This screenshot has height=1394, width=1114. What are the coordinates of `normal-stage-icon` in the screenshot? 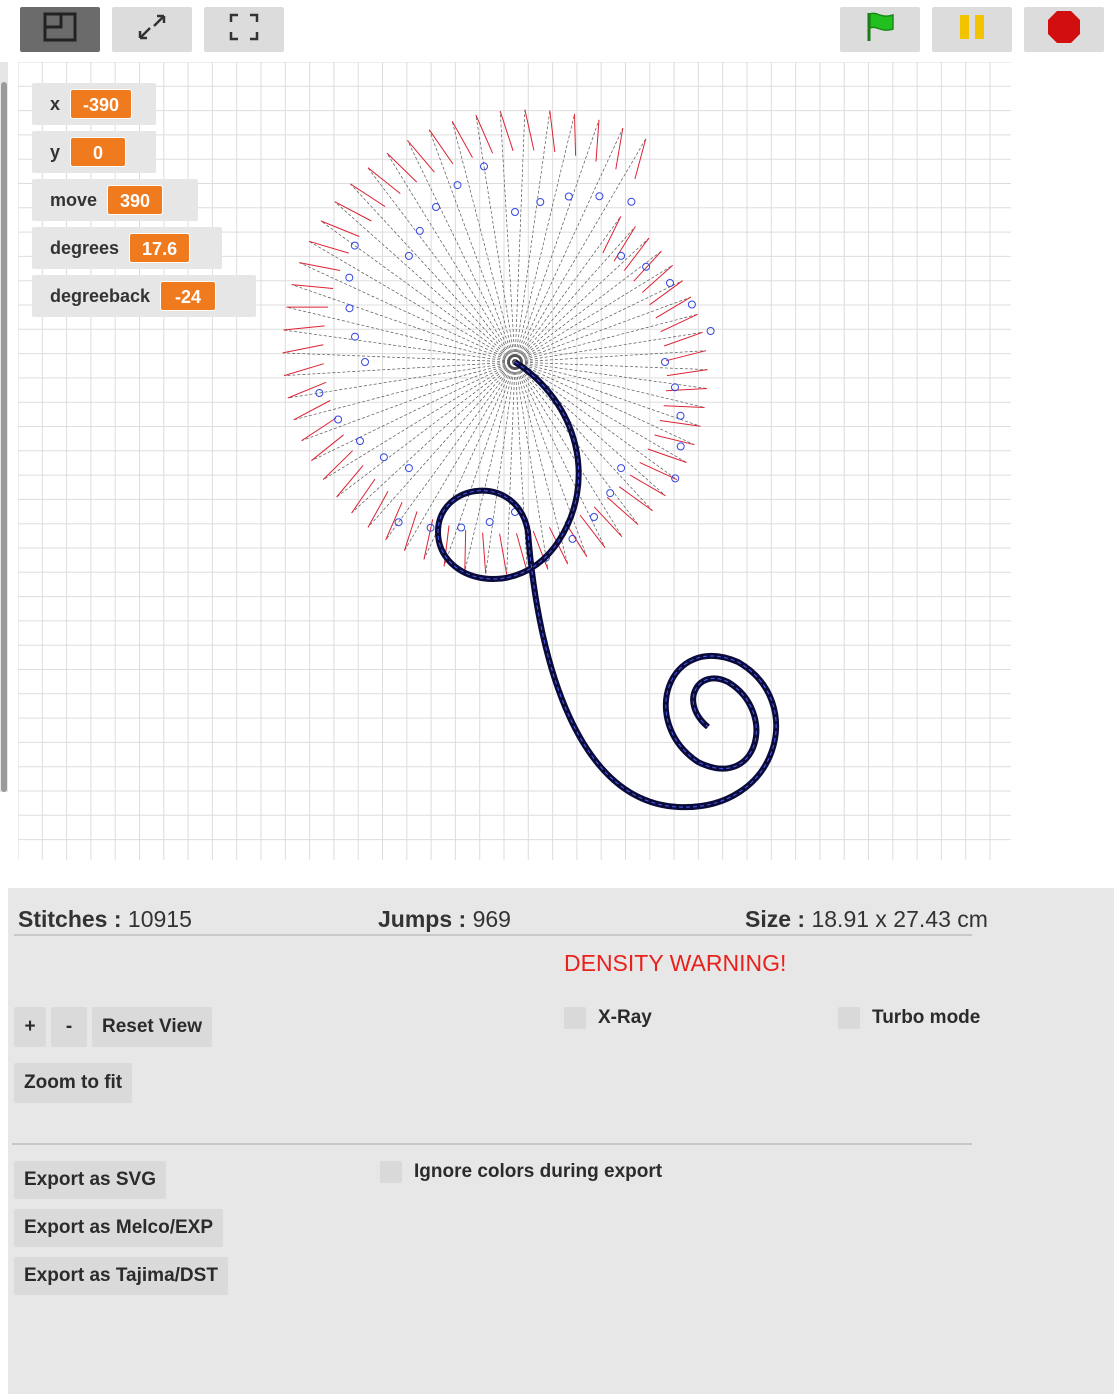 It's located at (60, 29).